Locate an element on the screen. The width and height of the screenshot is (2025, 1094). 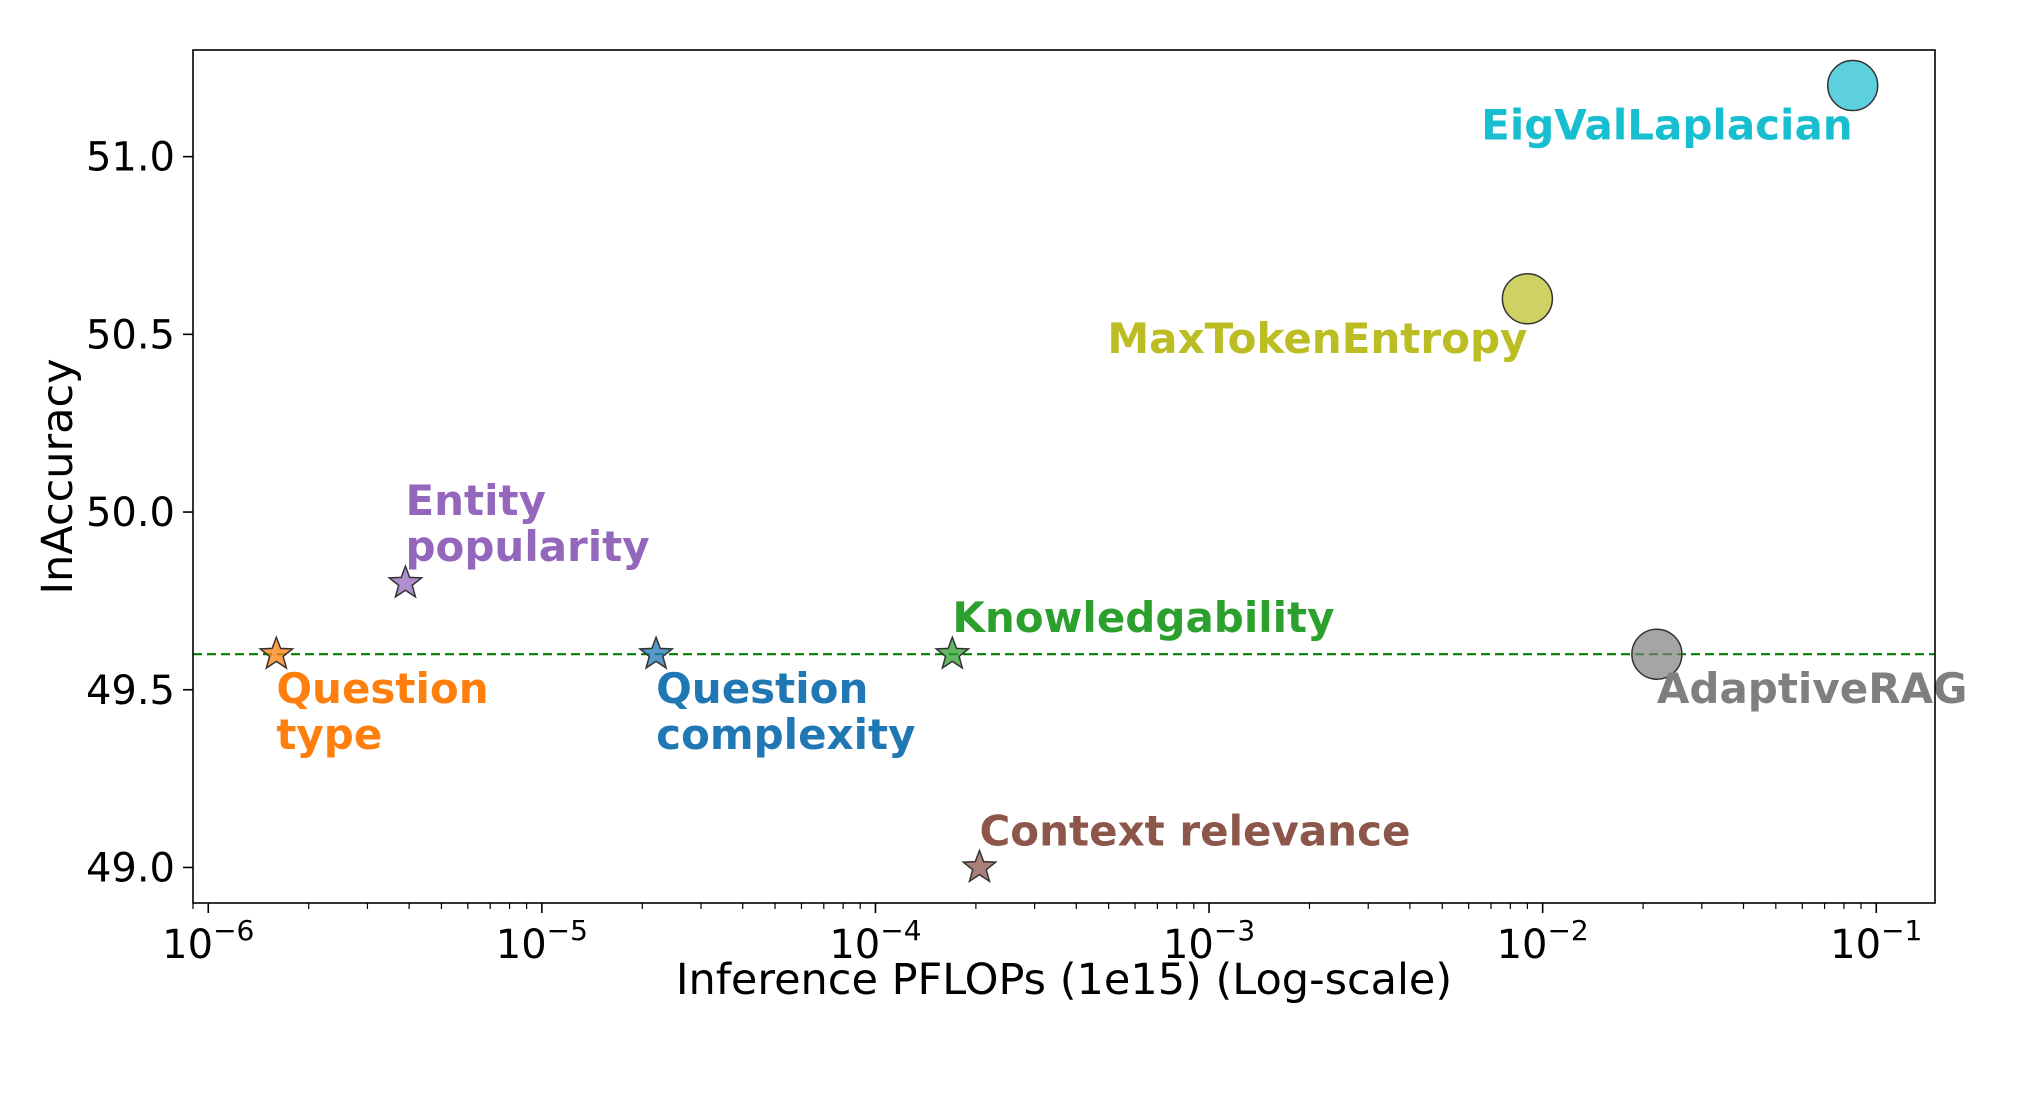
y-tick-label: 50.0 is located at coordinates (130, 513).